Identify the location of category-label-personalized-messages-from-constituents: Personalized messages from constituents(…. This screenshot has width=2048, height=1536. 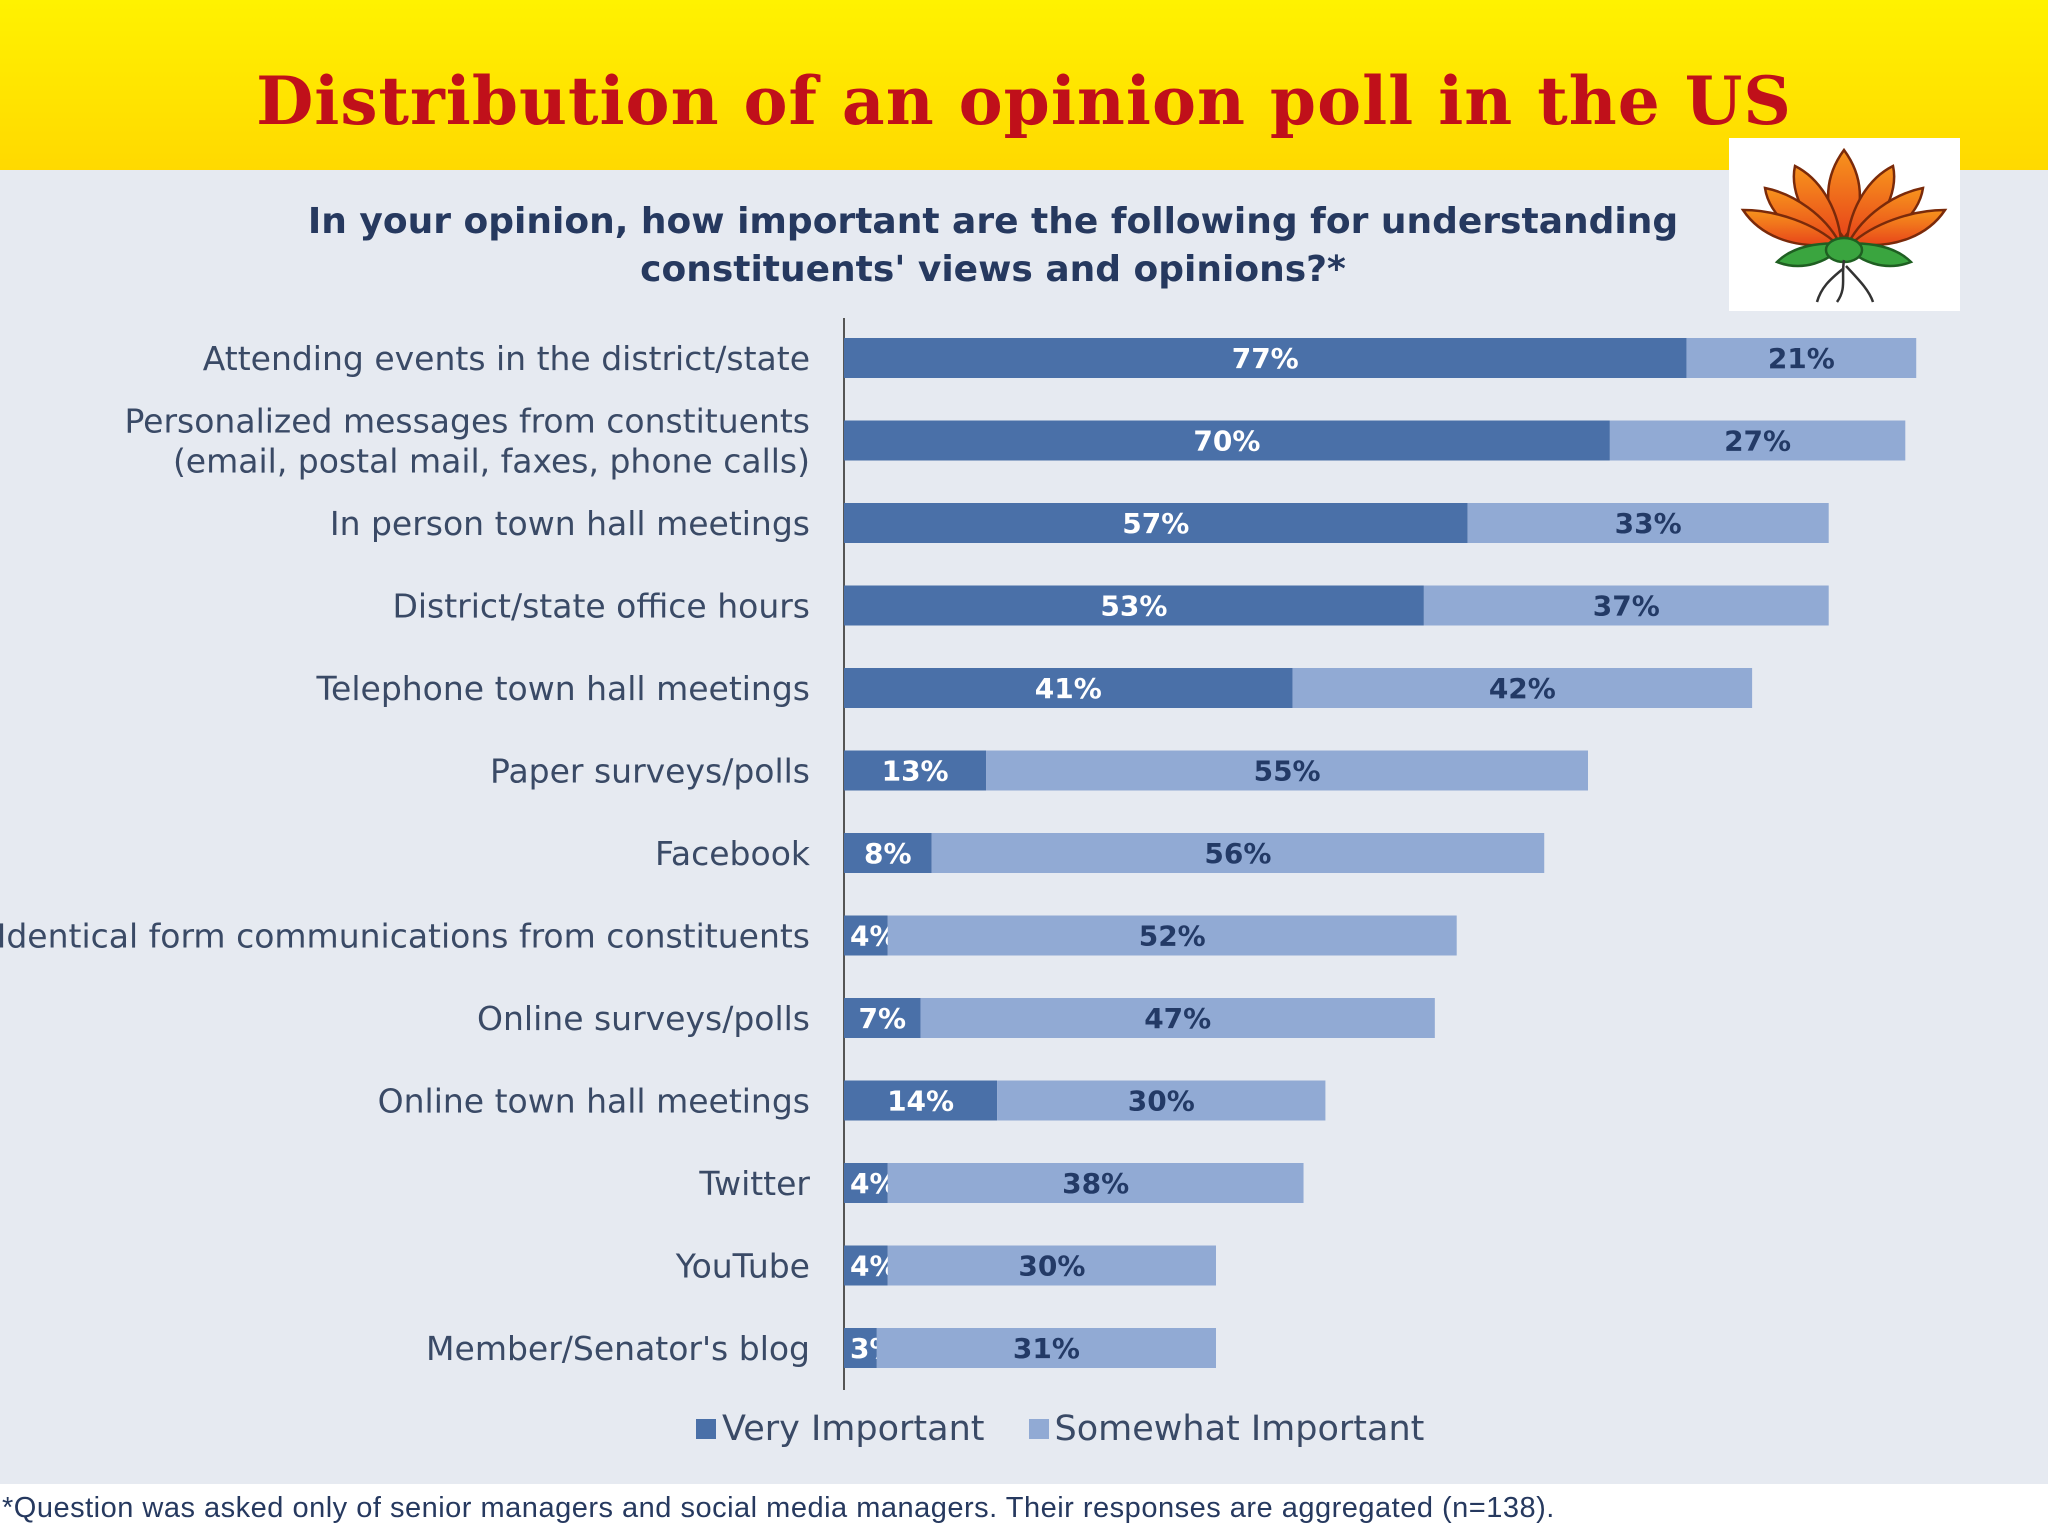
(467, 441).